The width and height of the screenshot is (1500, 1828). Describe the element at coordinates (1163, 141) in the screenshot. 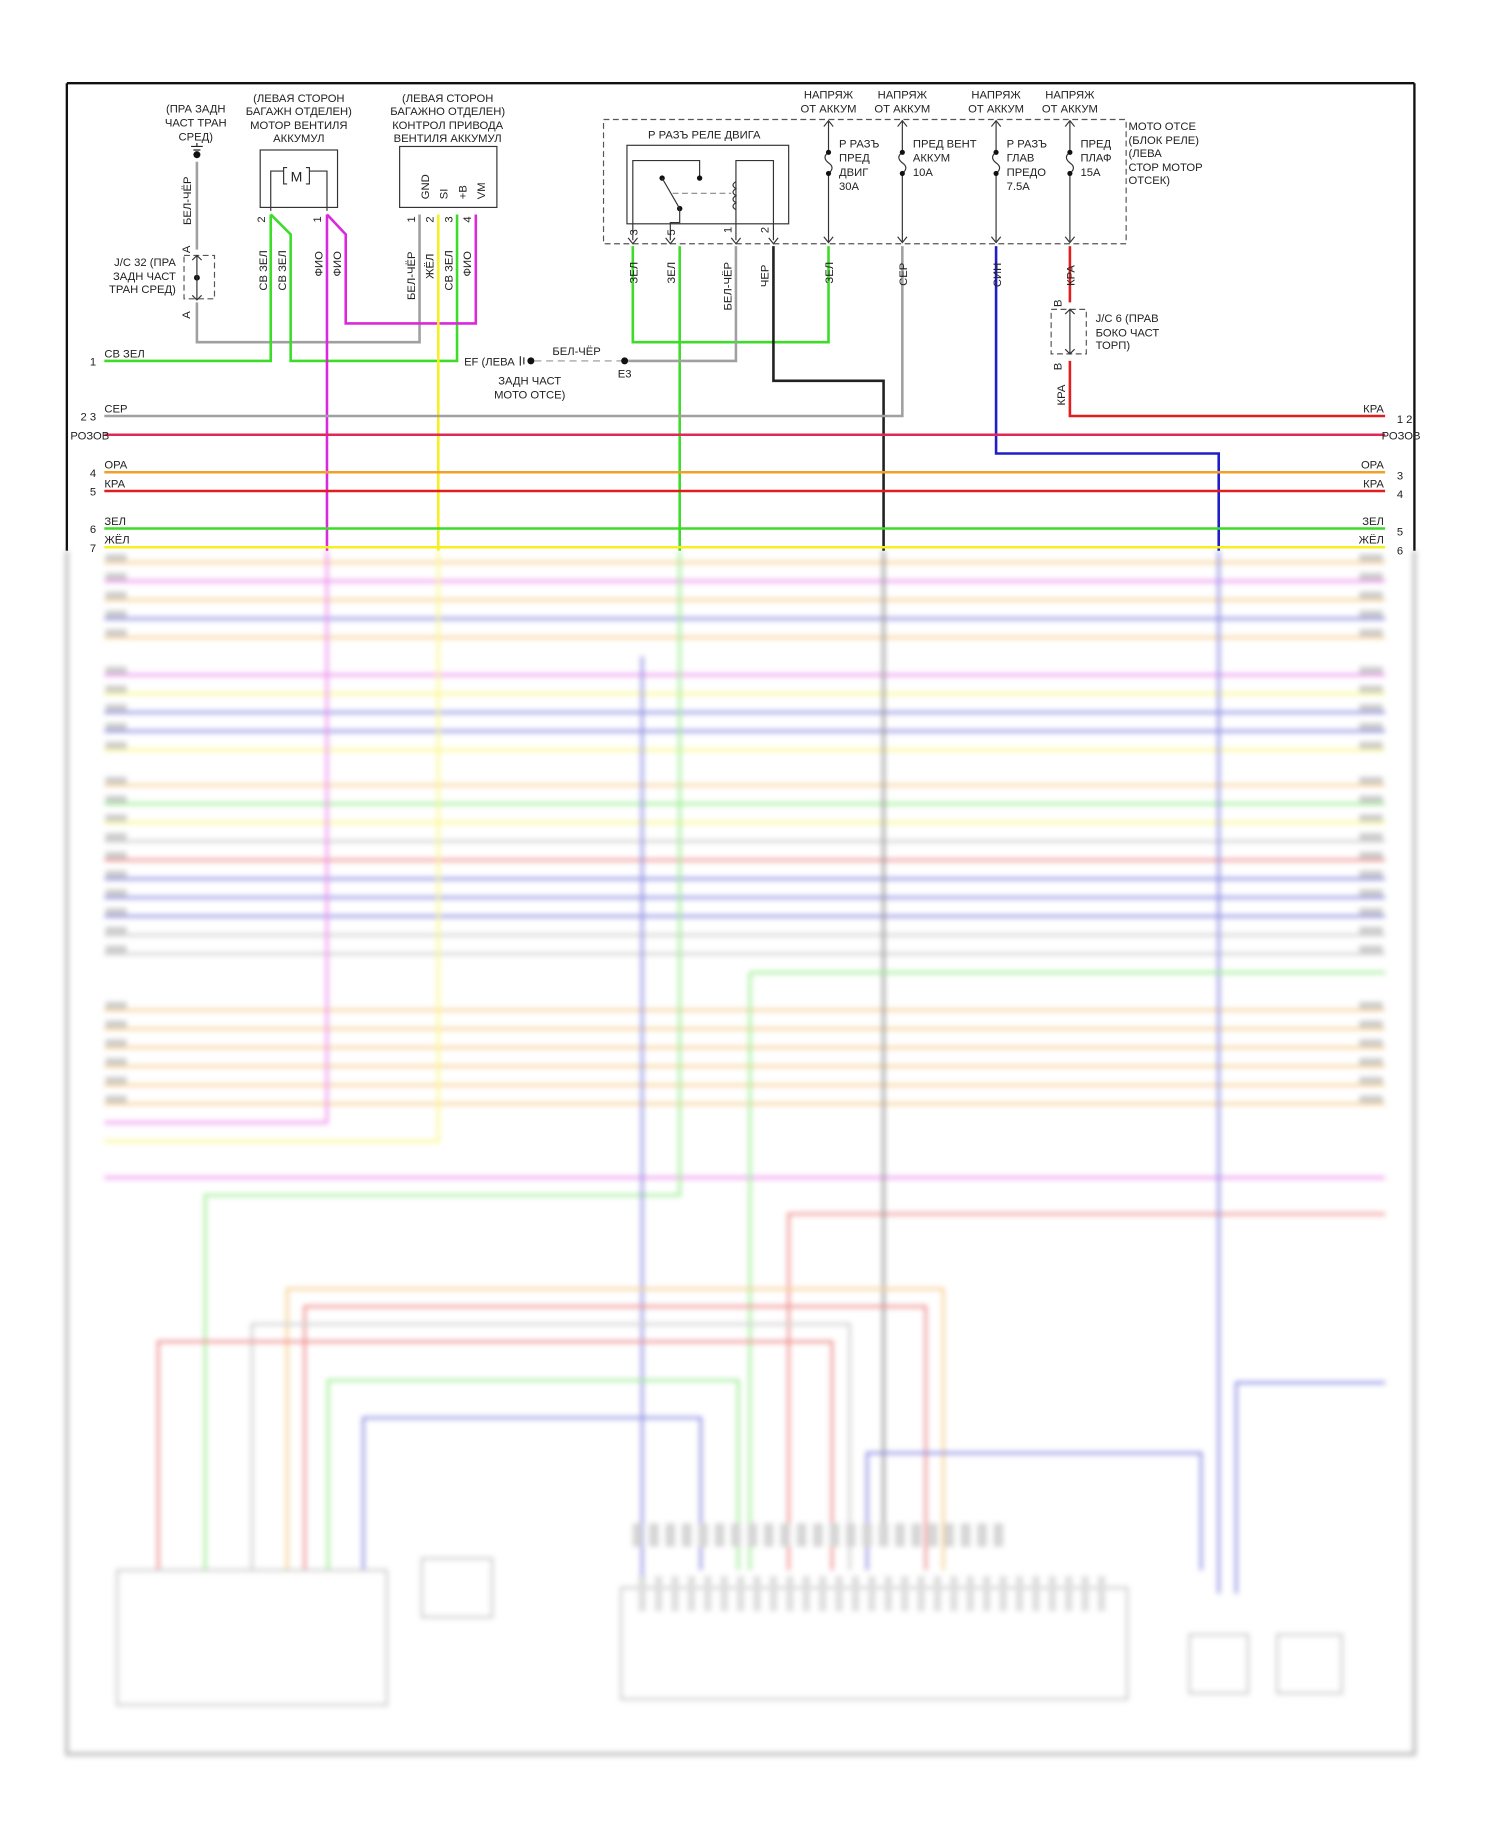

I see `relay-block-label-line: (БЛОК РЕЛЕ)` at that location.